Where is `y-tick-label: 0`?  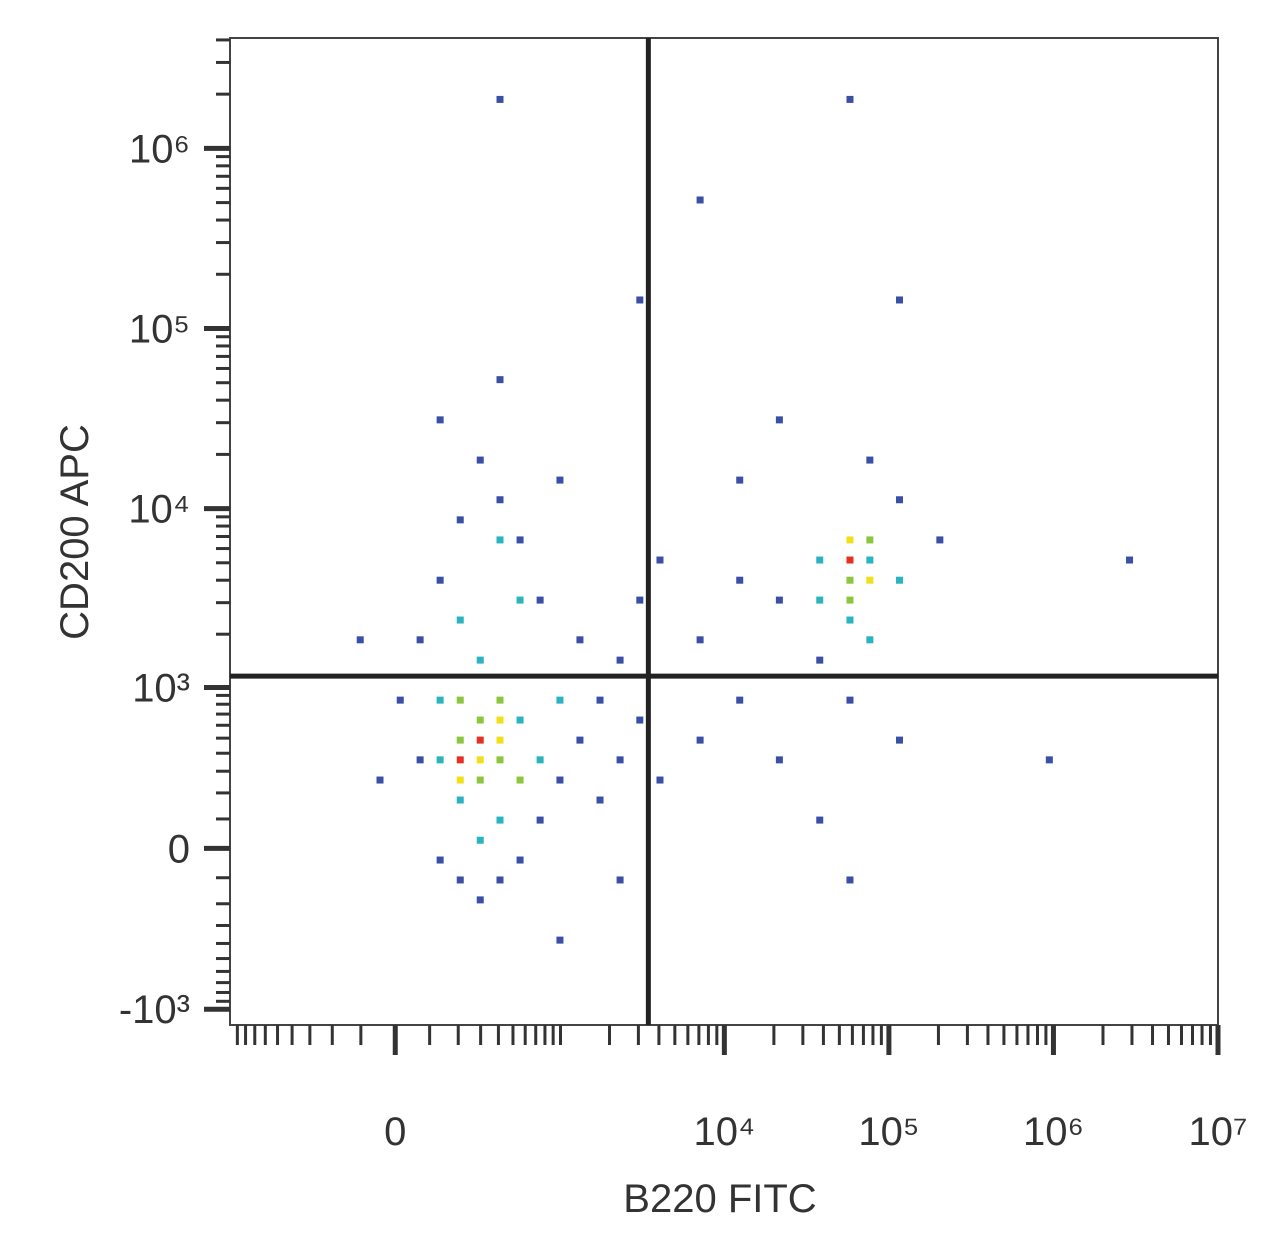
y-tick-label: 0 is located at coordinates (179, 849).